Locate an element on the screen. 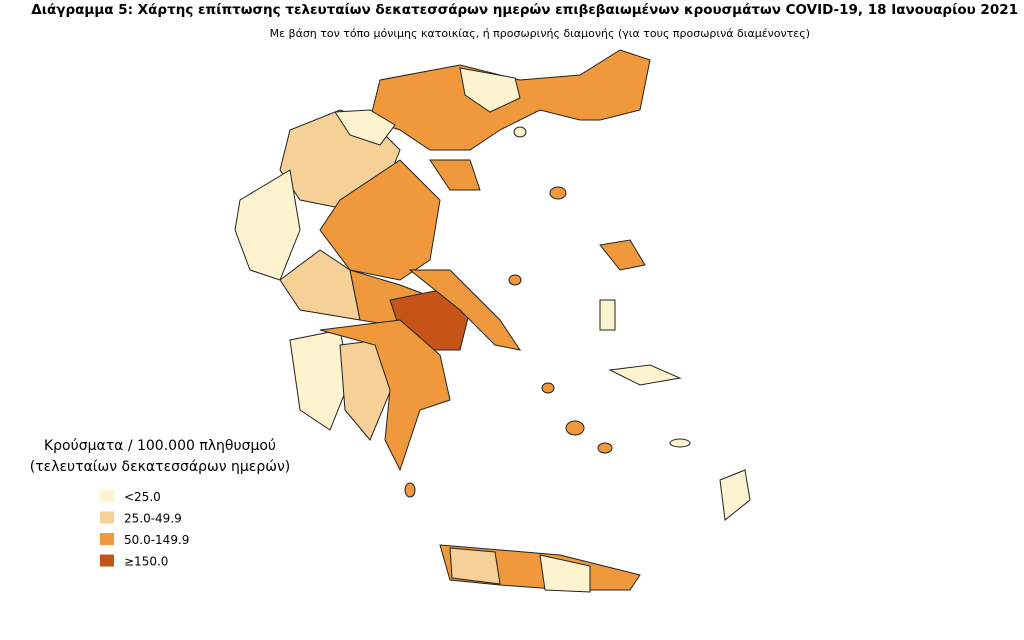  legend-label: 50.0-149.9 is located at coordinates (156, 540).